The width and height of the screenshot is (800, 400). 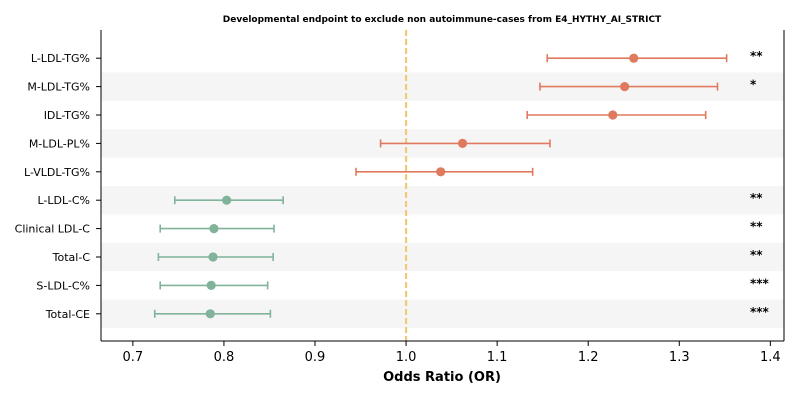 What do you see at coordinates (753, 85) in the screenshot?
I see `significance-label: *` at bounding box center [753, 85].